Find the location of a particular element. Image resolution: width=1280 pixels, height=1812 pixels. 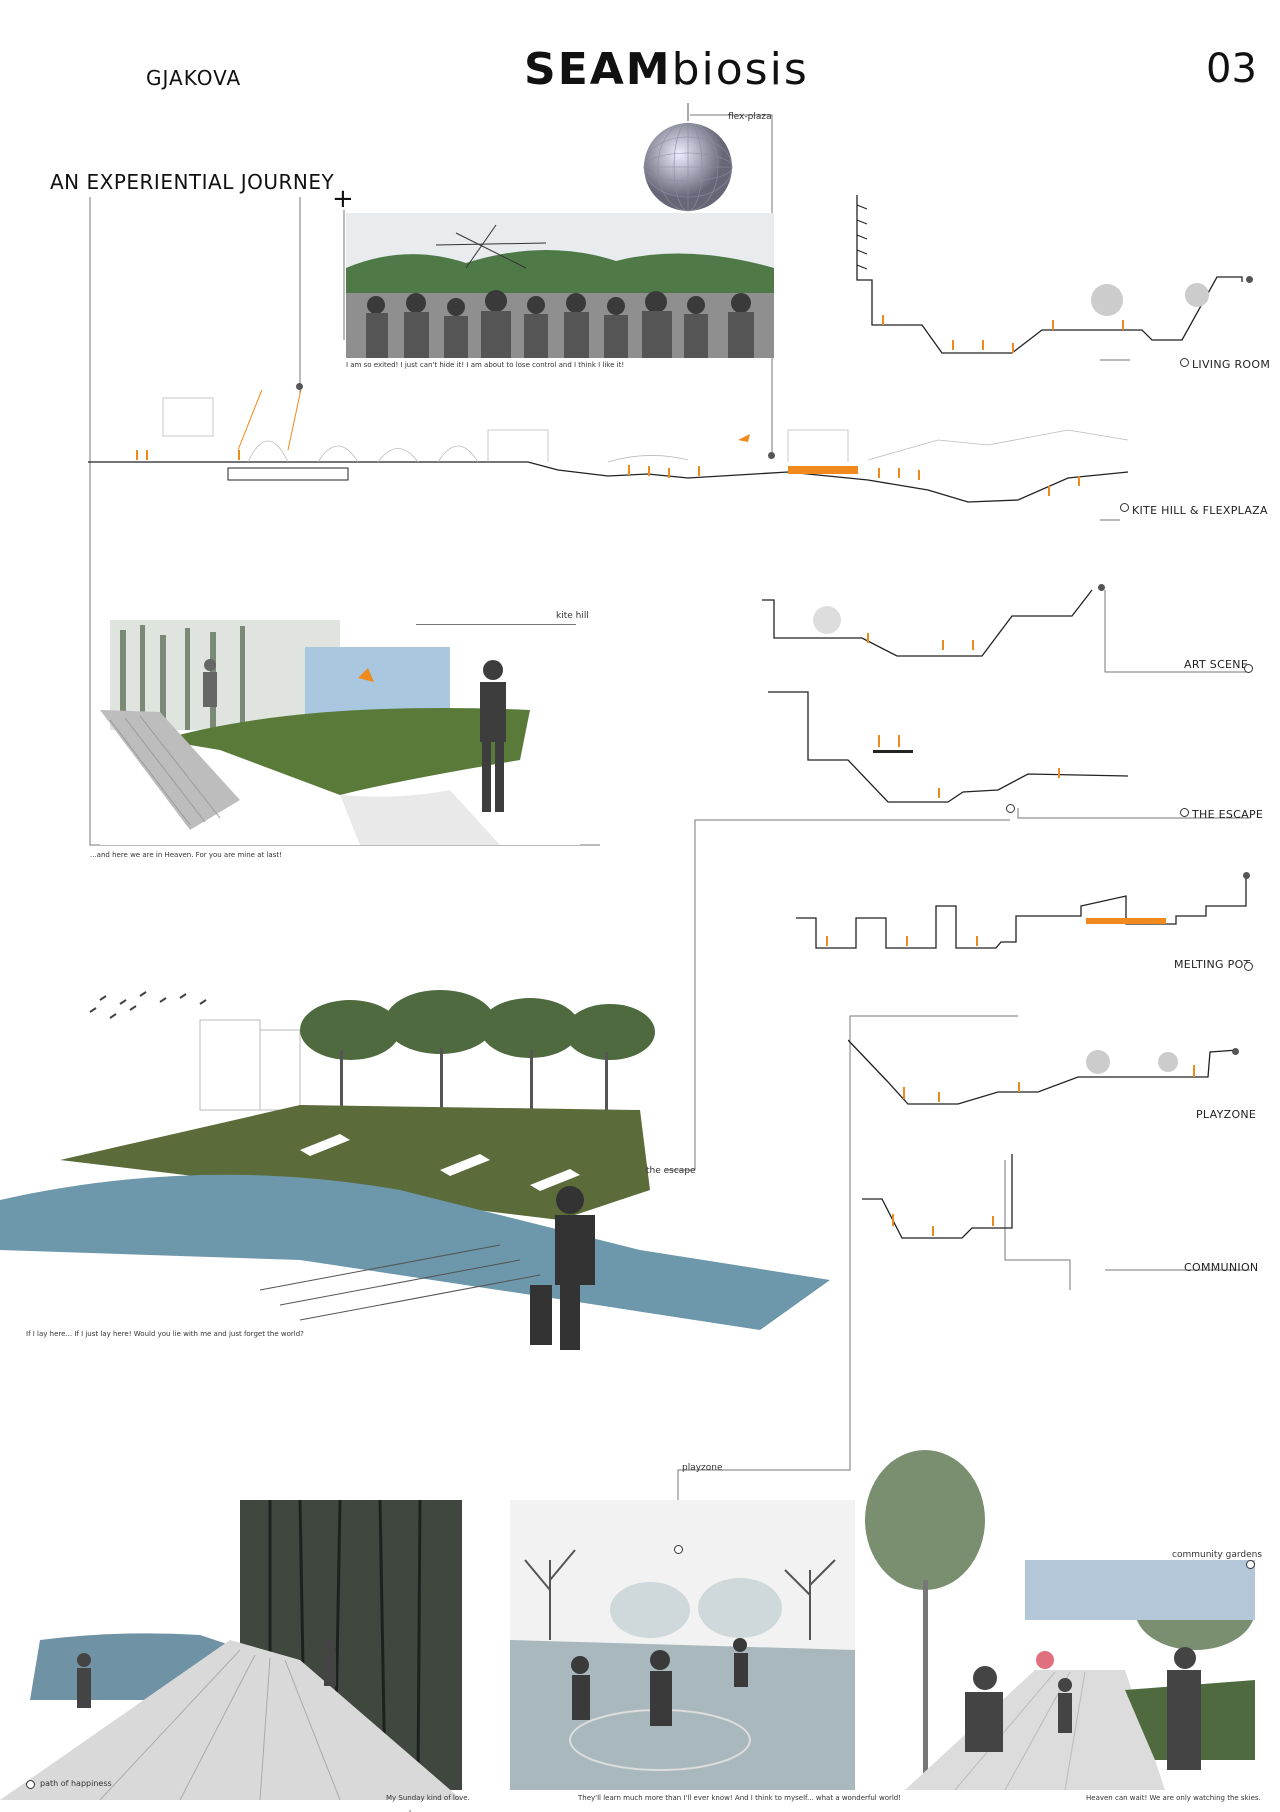

long-section-drawing is located at coordinates (613, 452).